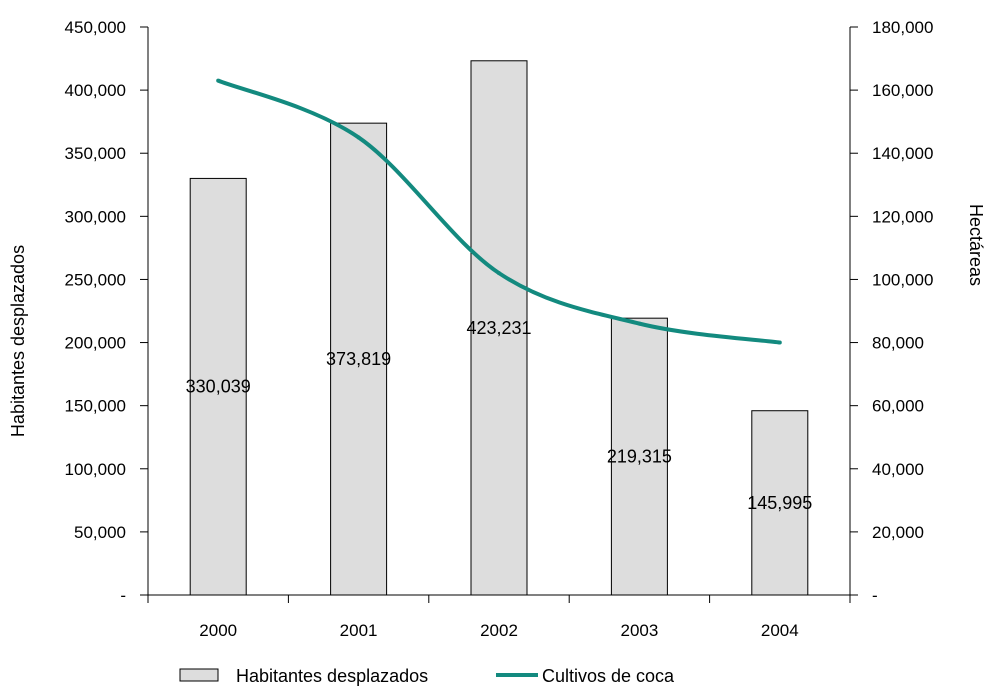  What do you see at coordinates (902, 27) in the screenshot?
I see `y2-tick-label: 180,000` at bounding box center [902, 27].